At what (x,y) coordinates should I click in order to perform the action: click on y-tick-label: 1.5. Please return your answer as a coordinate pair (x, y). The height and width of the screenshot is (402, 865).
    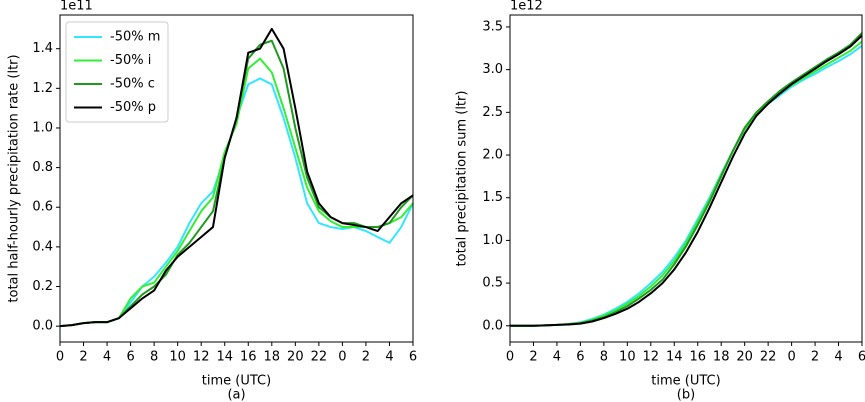
    Looking at the image, I should click on (492, 197).